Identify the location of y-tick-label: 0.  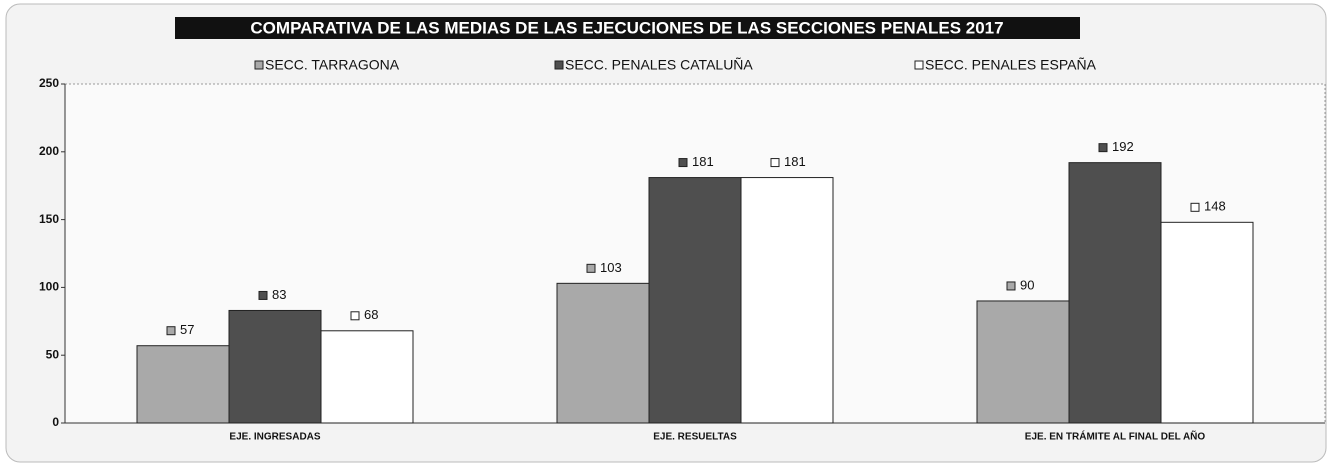
(55, 422).